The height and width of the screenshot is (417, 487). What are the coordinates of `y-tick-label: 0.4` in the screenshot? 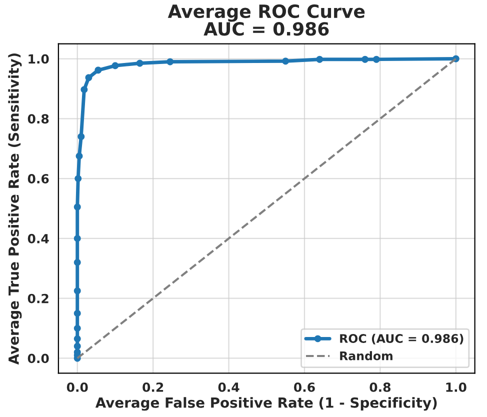 It's located at (38, 239).